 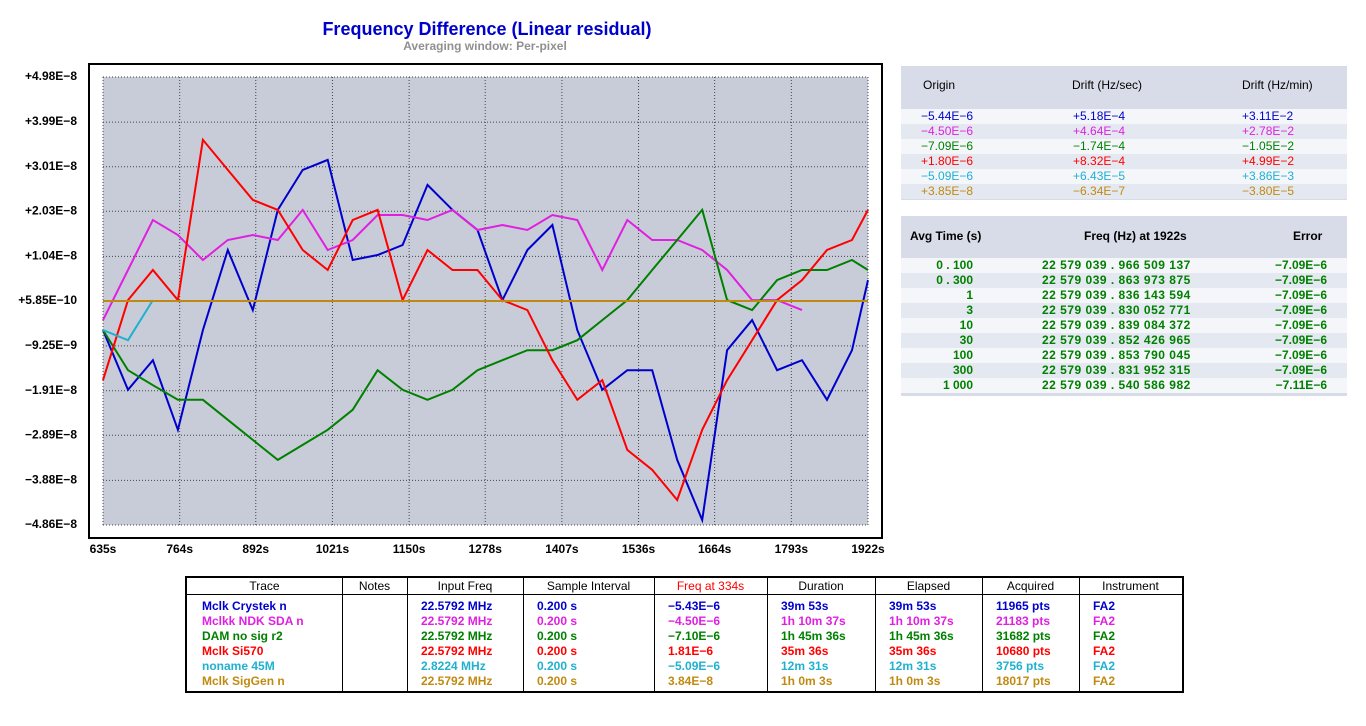 I want to click on drift-cell: +3.85E−8, so click(x=947, y=191).